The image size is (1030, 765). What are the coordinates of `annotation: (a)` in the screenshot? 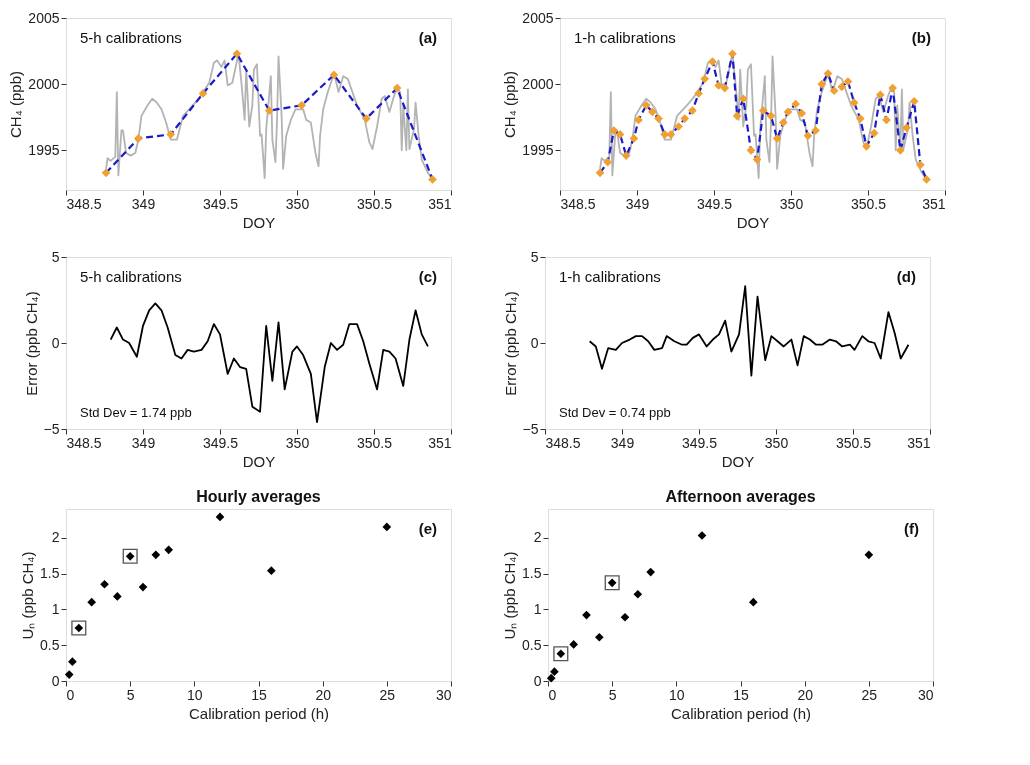 It's located at (427, 37).